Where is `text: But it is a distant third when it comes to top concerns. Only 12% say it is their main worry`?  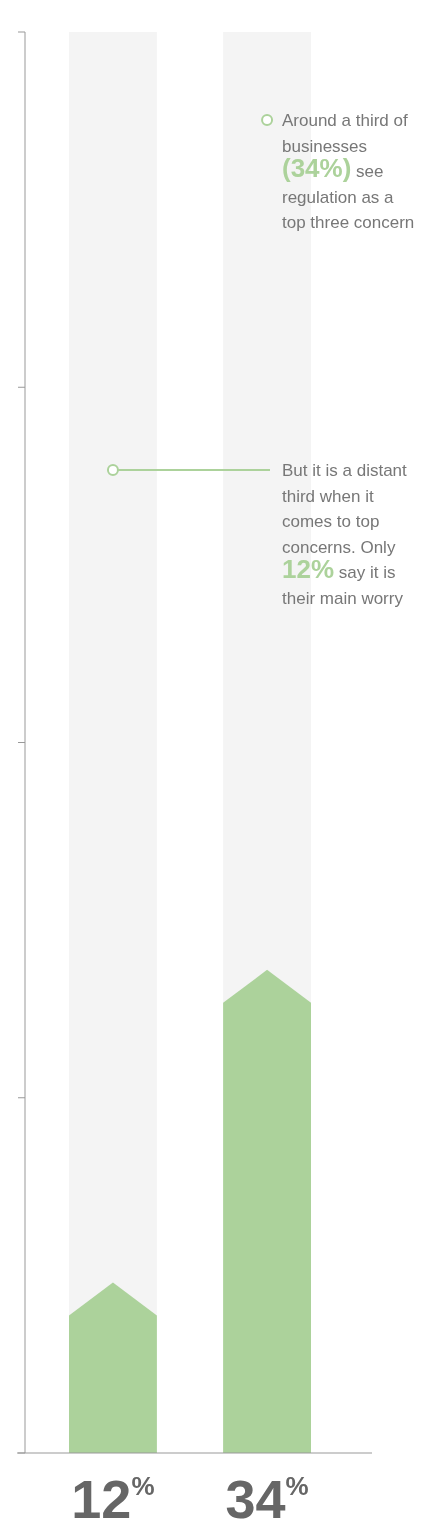 text: But it is a distant third when it comes to top concerns. Only 12% say it is their main worry is located at coordinates (344, 534).